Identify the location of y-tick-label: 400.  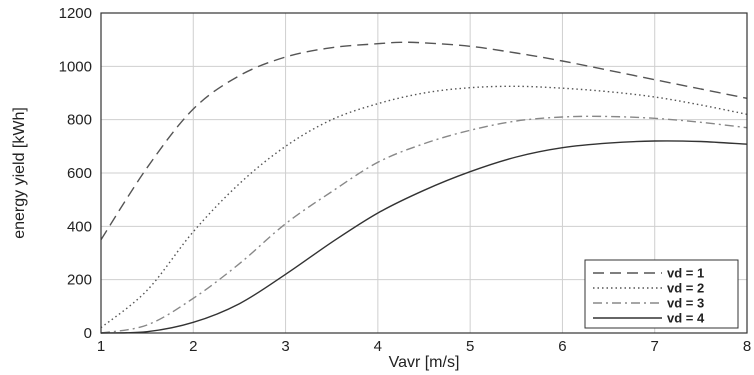
(79, 226).